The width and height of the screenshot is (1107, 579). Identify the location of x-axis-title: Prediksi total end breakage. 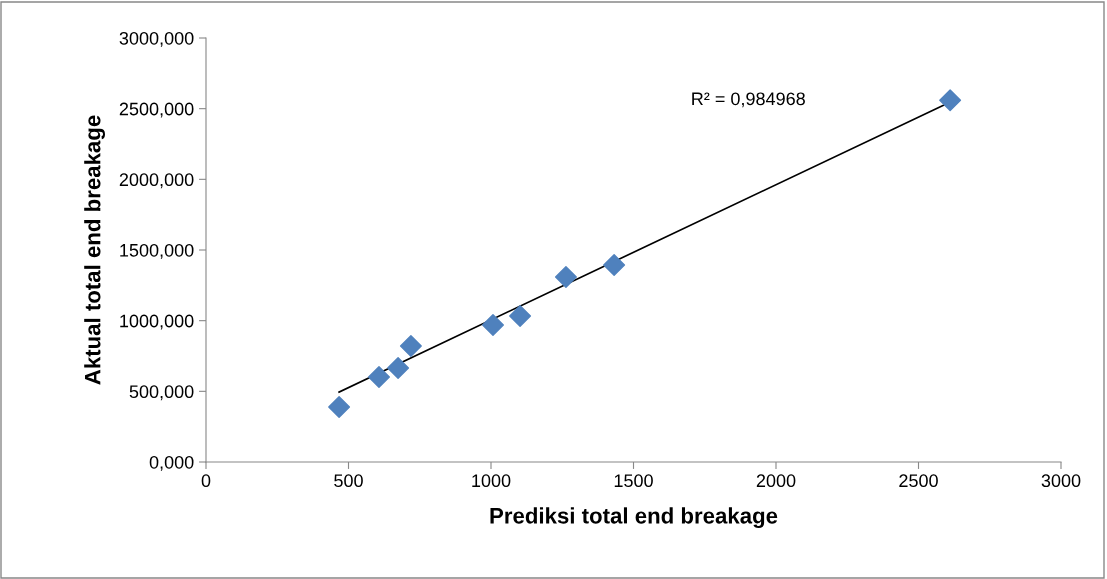
(634, 518).